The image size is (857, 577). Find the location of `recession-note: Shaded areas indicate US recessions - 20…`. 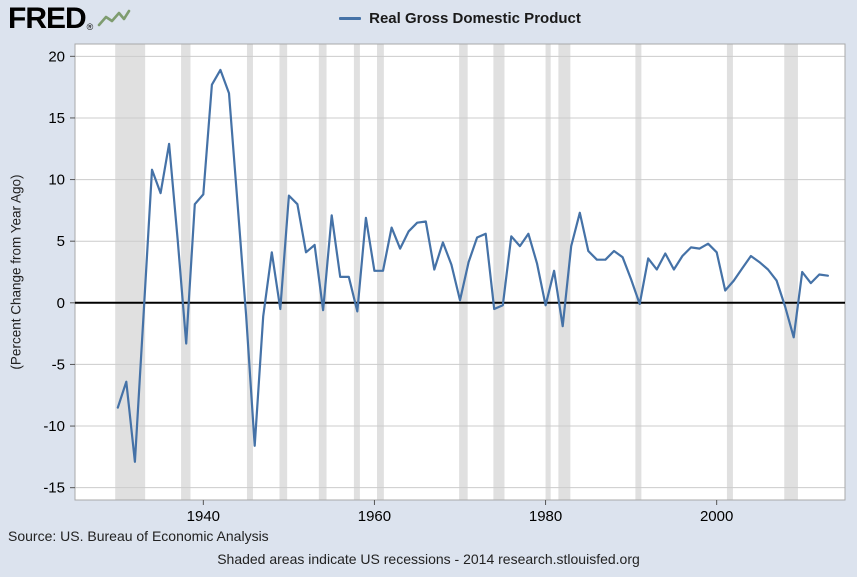

recession-note: Shaded areas indicate US recessions - 20… is located at coordinates (428, 559).